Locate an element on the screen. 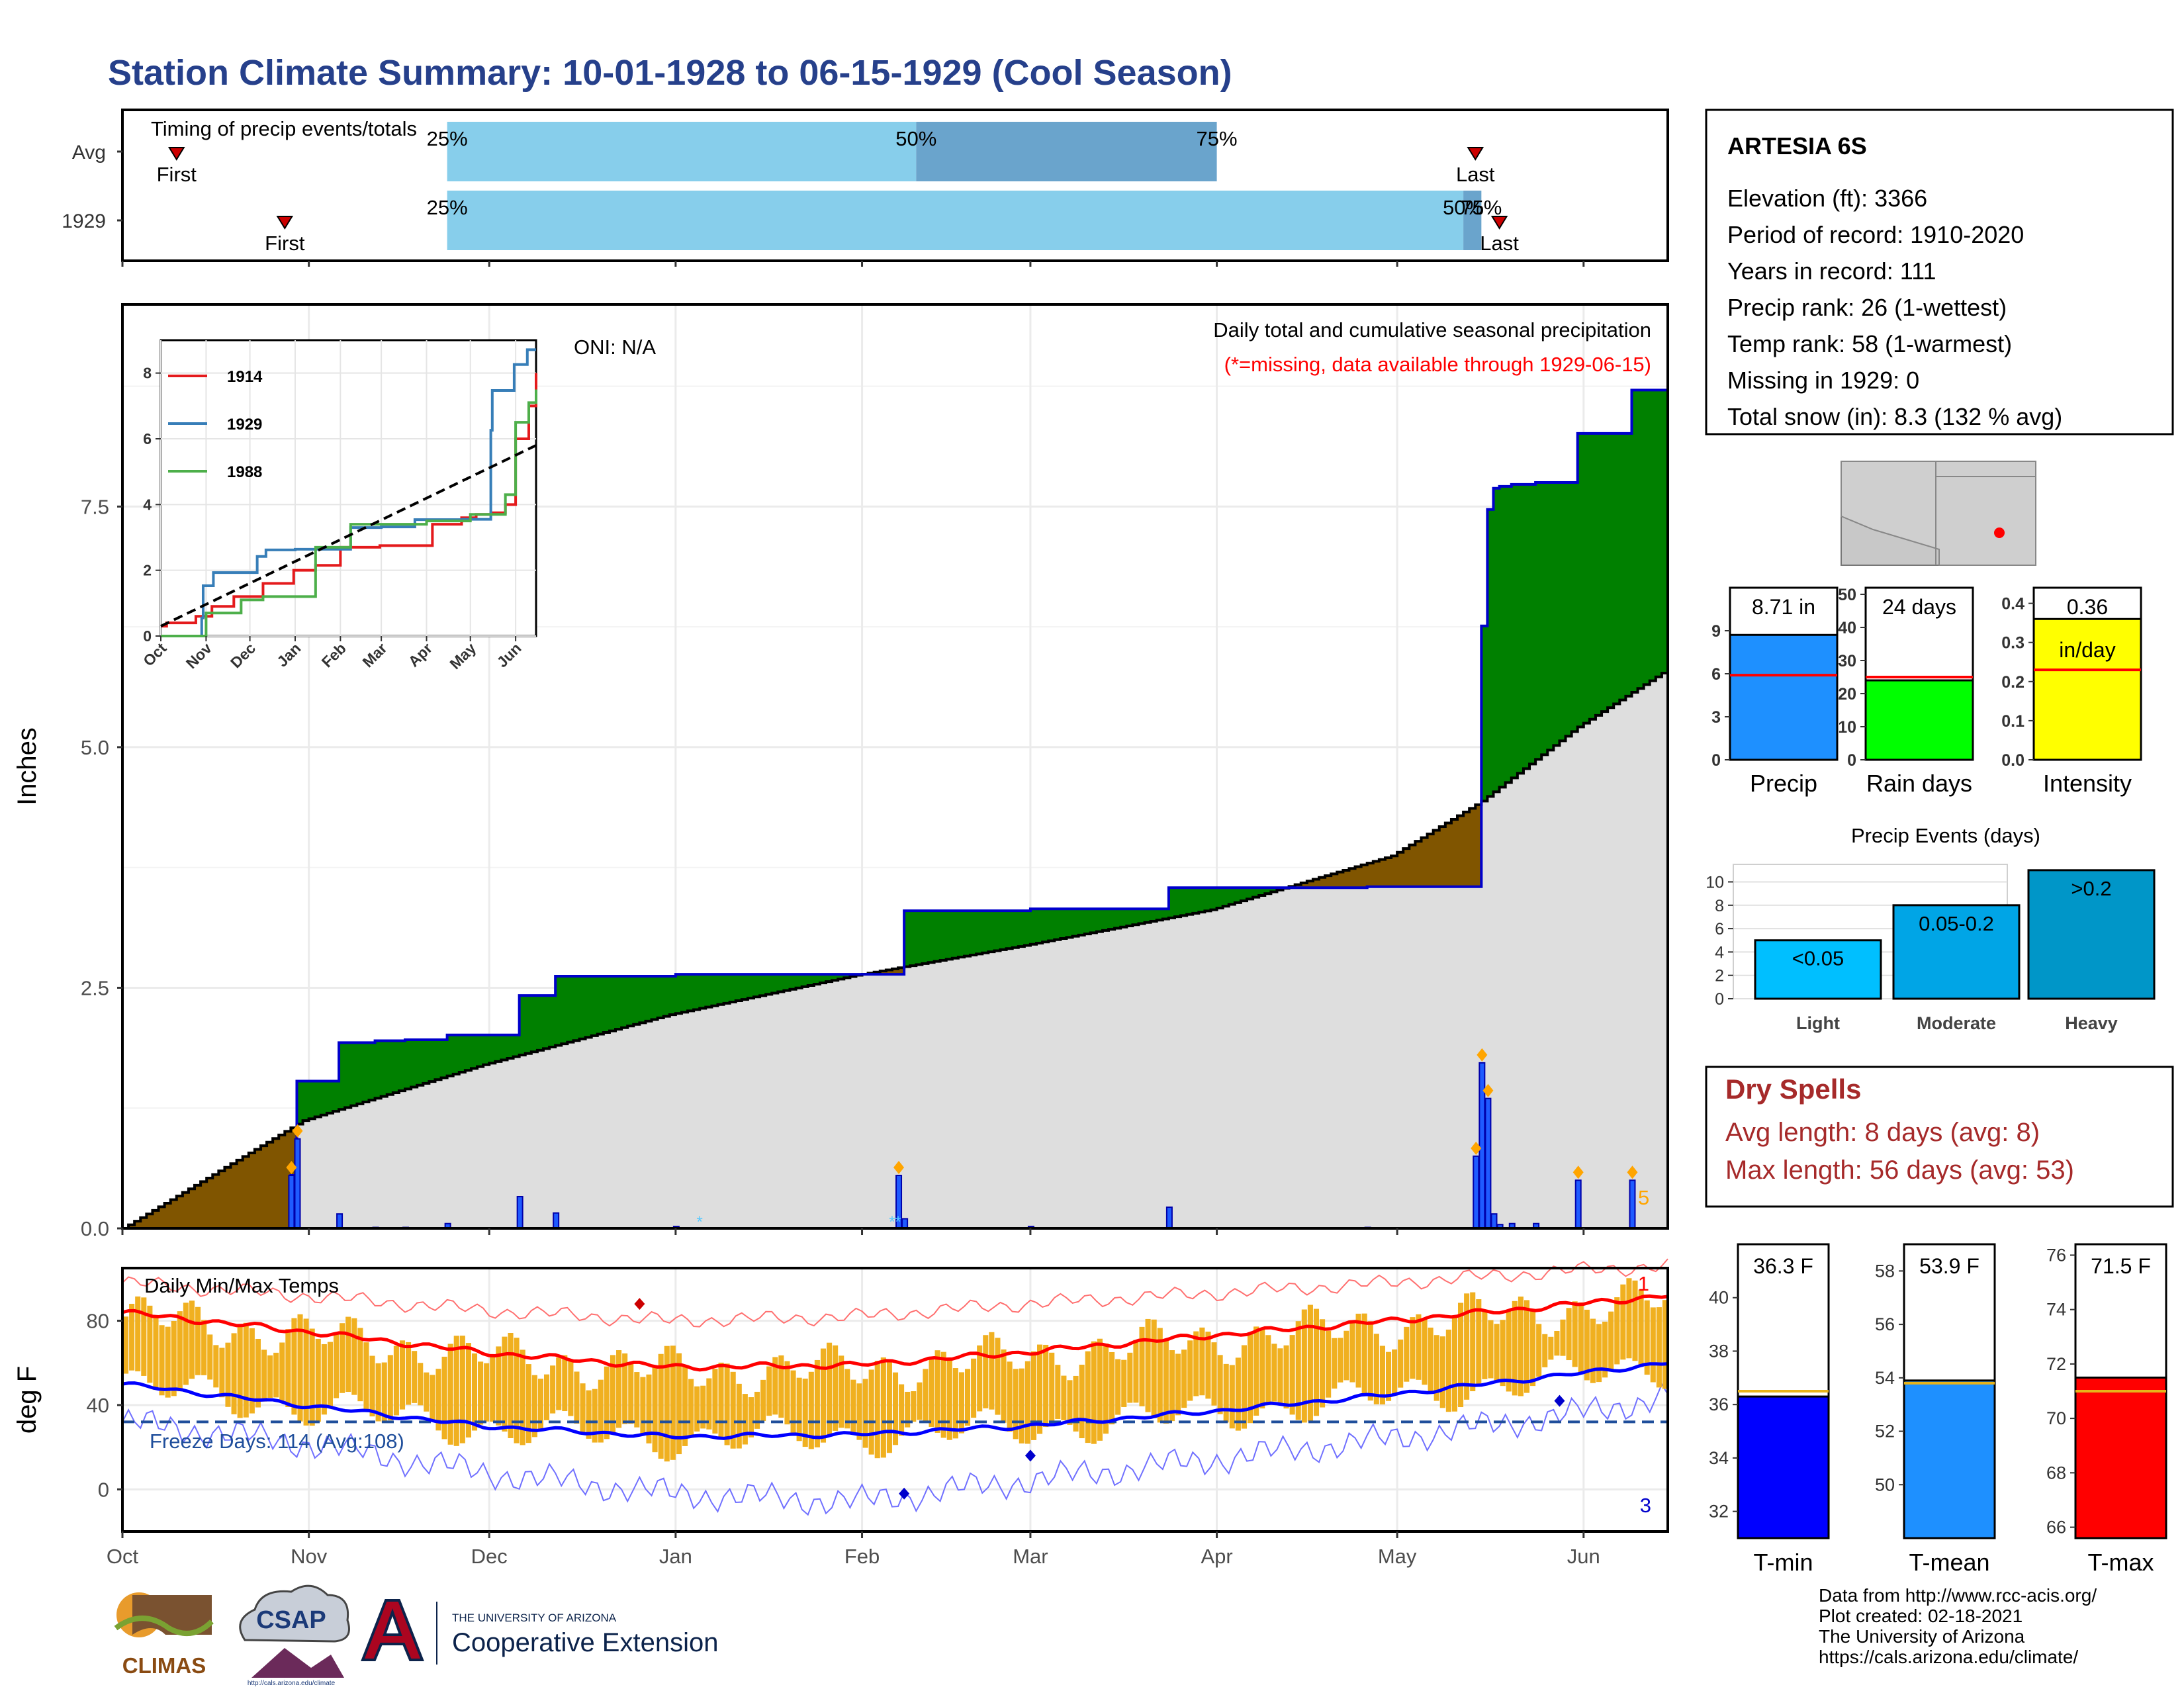  snow-marker-icon: * is located at coordinates (898, 1222).